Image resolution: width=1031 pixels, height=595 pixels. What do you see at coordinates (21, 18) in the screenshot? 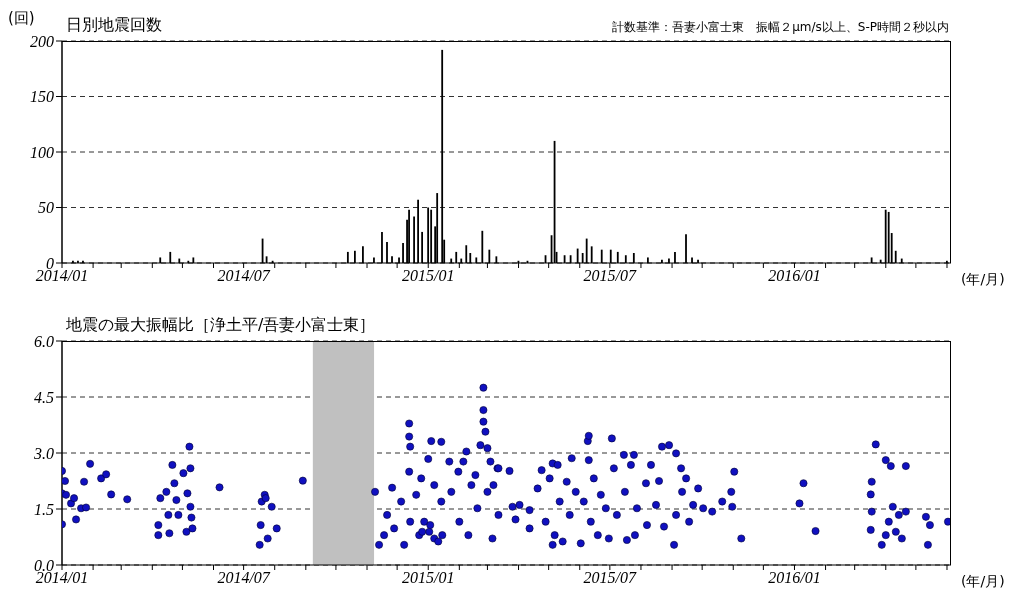
I see `y-axis-title: (回)` at bounding box center [21, 18].